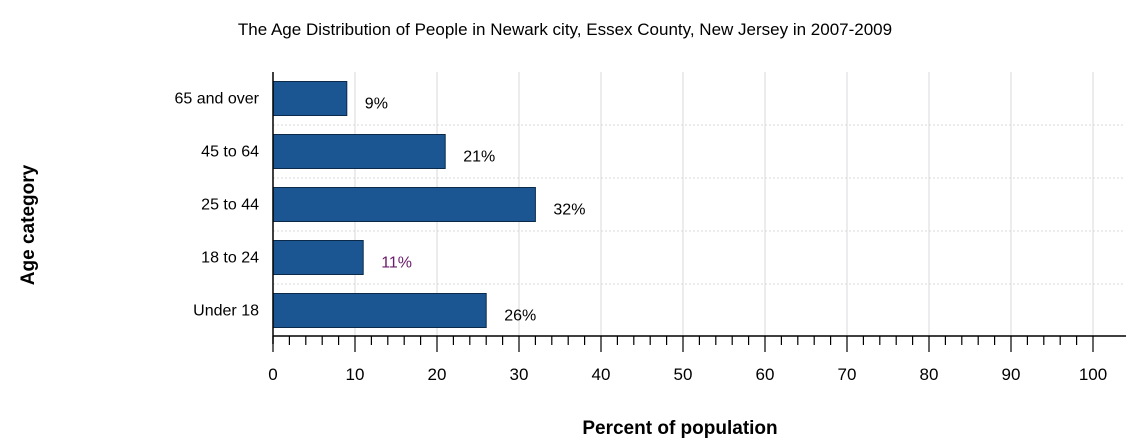 The image size is (1129, 440). Describe the element at coordinates (216, 99) in the screenshot. I see `category-label: 65 and over` at that location.